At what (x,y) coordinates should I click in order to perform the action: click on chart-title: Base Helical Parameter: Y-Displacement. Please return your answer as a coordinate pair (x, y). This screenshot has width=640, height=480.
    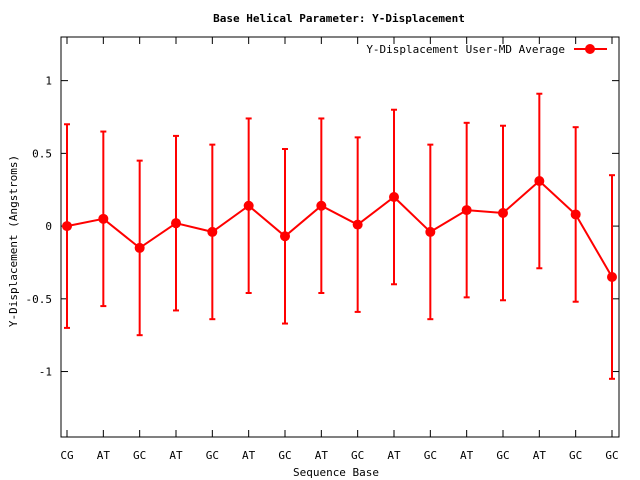
    Looking at the image, I should click on (339, 18).